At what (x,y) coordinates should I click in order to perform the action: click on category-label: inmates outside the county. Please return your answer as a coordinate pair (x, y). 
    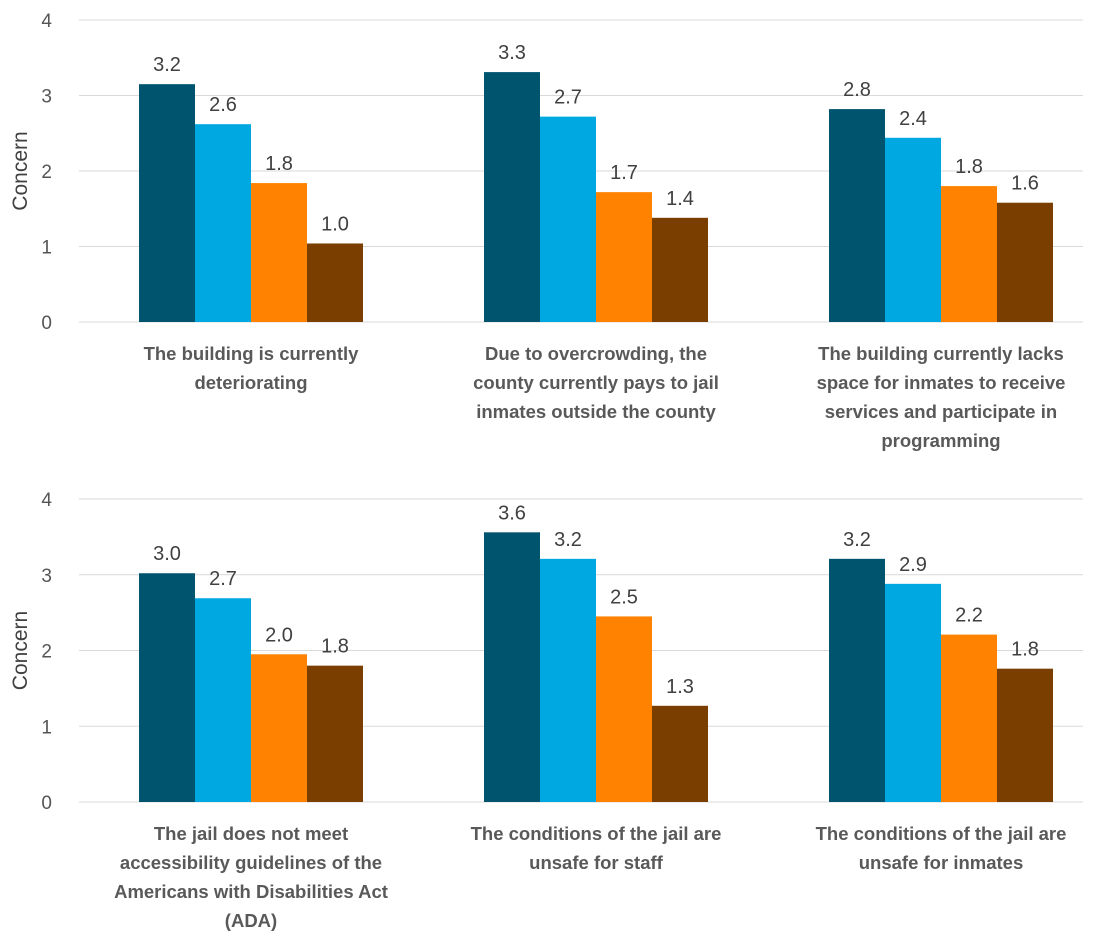
    Looking at the image, I should click on (596, 411).